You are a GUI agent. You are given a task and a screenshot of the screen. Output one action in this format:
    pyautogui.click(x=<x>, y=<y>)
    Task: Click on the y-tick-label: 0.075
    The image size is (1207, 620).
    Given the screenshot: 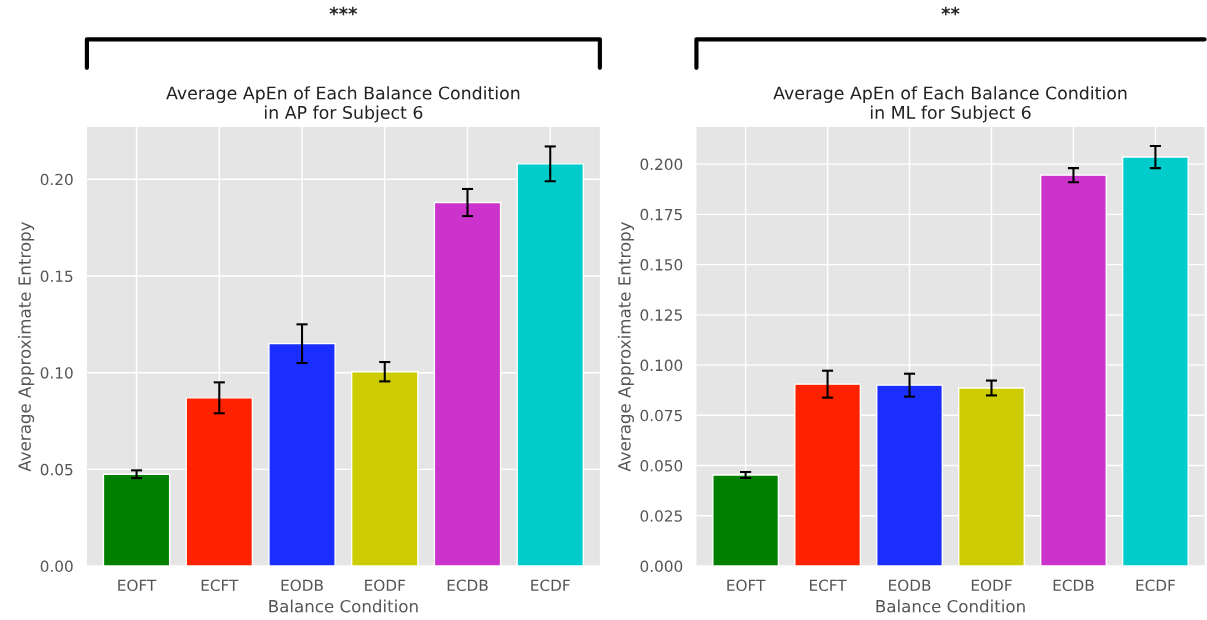 What is the action you would take?
    pyautogui.click(x=661, y=415)
    